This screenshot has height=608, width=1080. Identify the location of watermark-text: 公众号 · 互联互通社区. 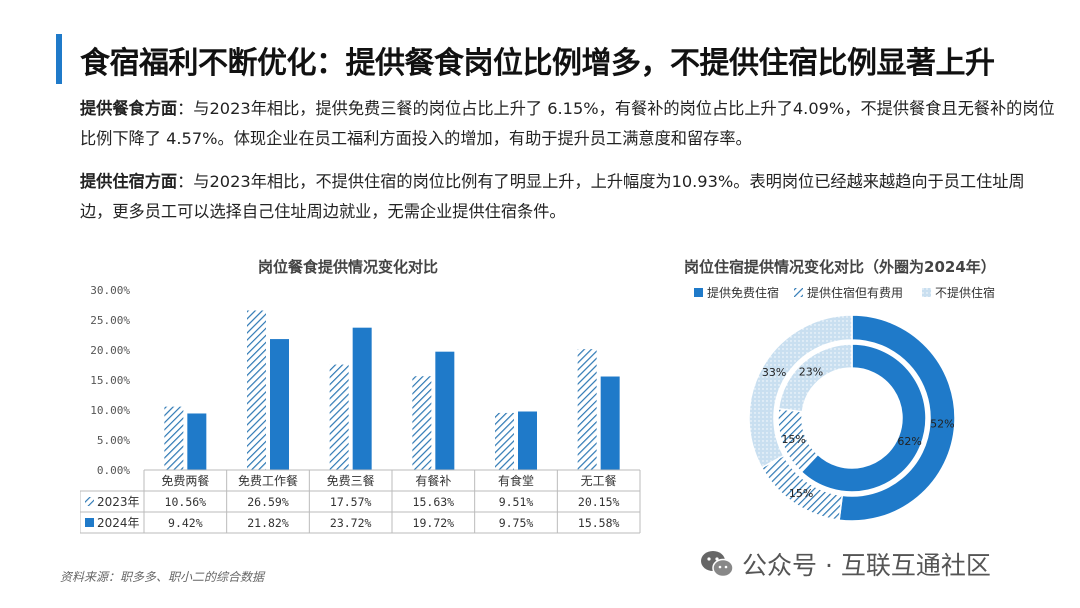
(866, 565).